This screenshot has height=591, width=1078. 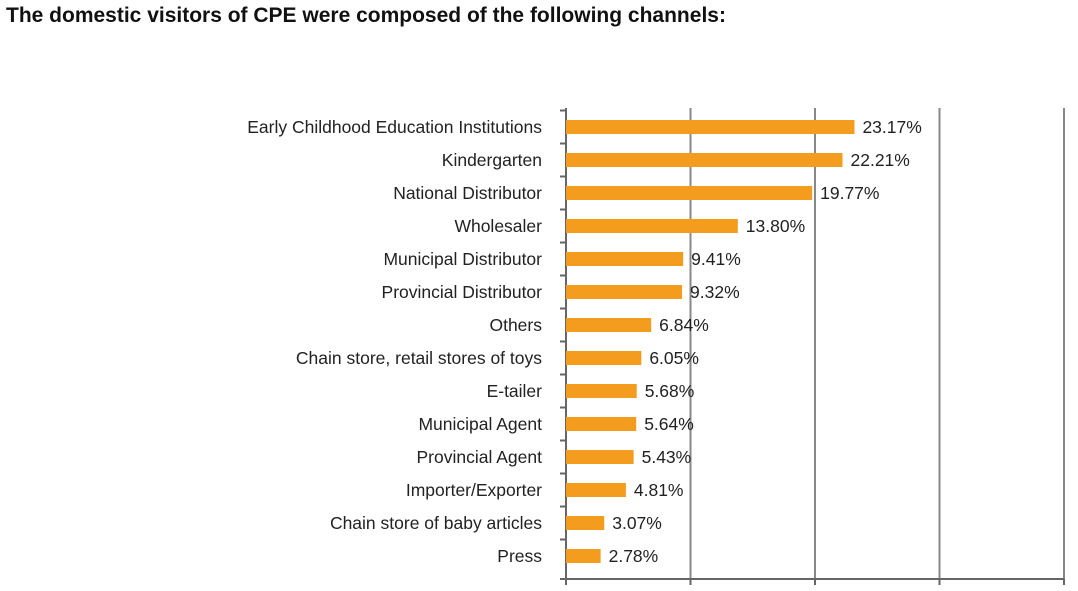 What do you see at coordinates (891, 127) in the screenshot?
I see `data-label: 23.17%` at bounding box center [891, 127].